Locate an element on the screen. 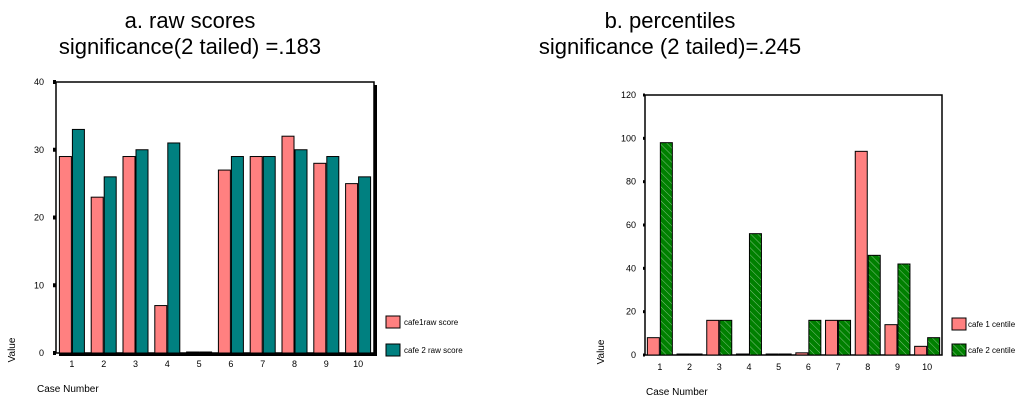 The image size is (1020, 401). chart-a-xtick-label: 4 is located at coordinates (167, 364).